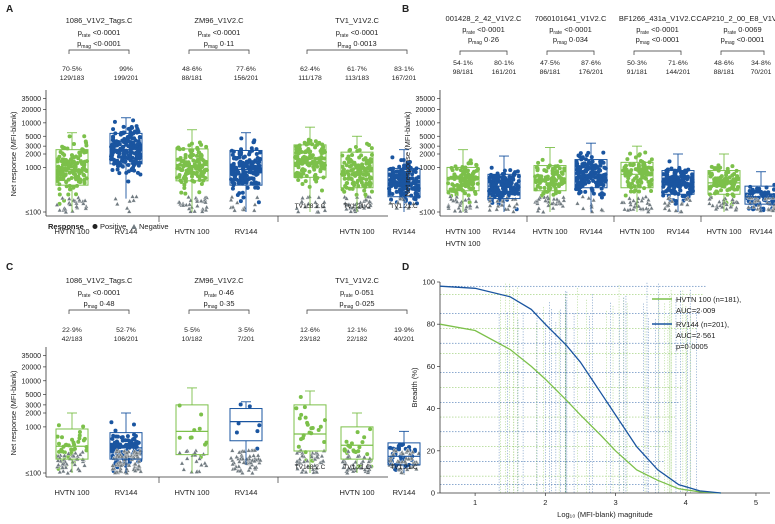 This screenshot has width=775, height=524. Describe the element at coordinates (658, 40) in the screenshot. I see `p-mag: pmag <0·0001` at that location.